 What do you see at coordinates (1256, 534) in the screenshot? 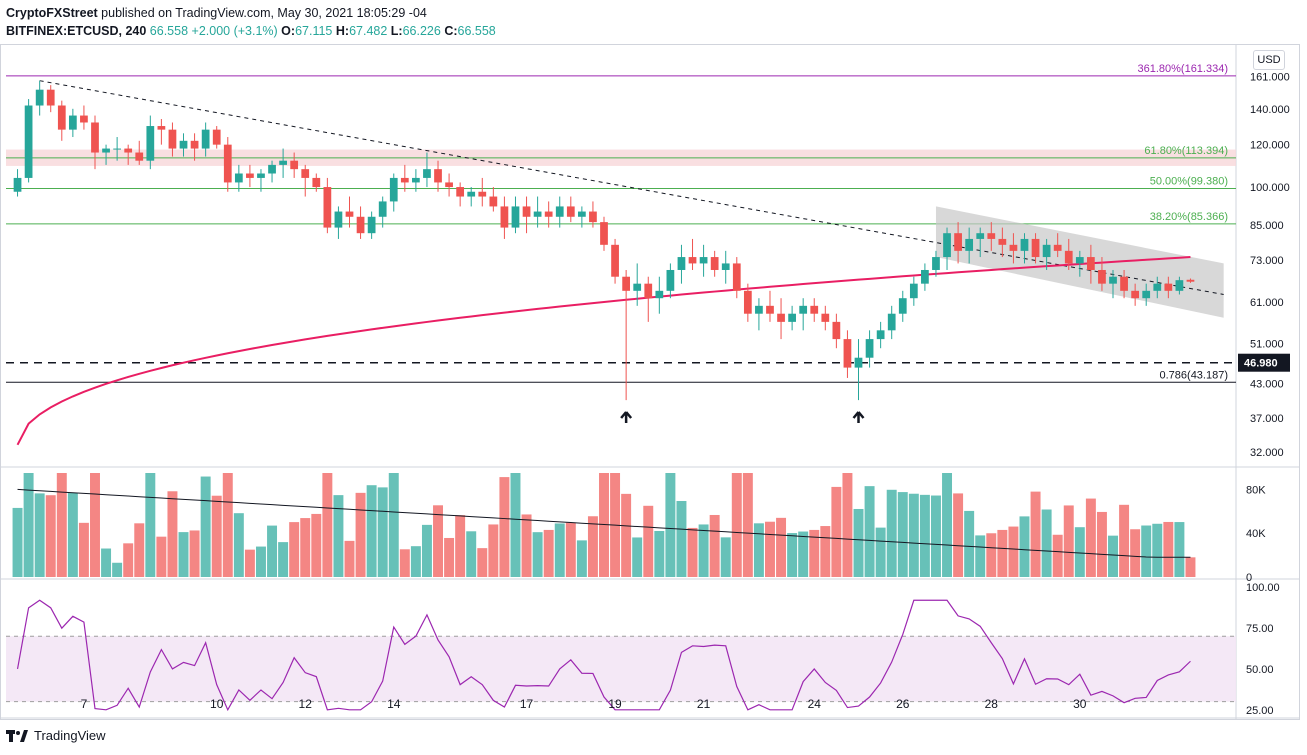
I see `volume-tick-1: 40K` at bounding box center [1256, 534].